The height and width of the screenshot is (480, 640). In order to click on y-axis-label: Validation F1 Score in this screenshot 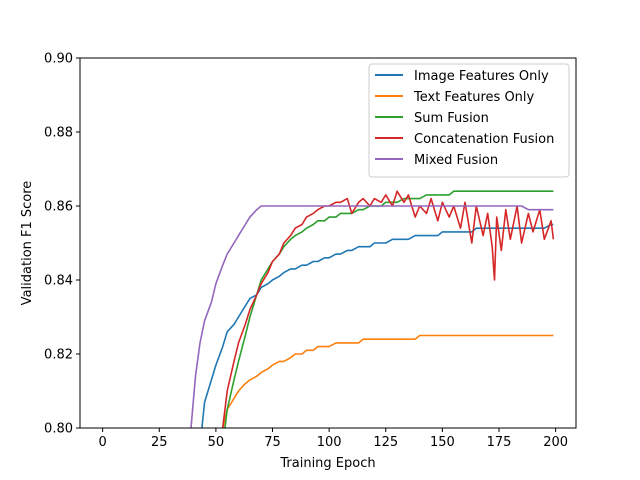, I will do `click(27, 243)`.